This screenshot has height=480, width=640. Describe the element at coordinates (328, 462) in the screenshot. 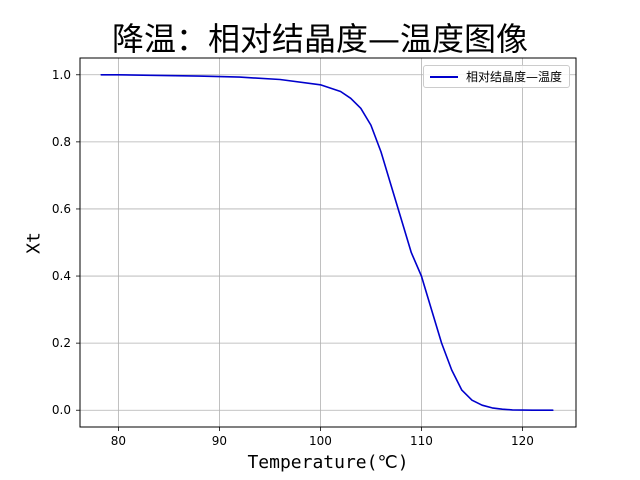

I see `x-axis-label: Temperature(℃)` at that location.